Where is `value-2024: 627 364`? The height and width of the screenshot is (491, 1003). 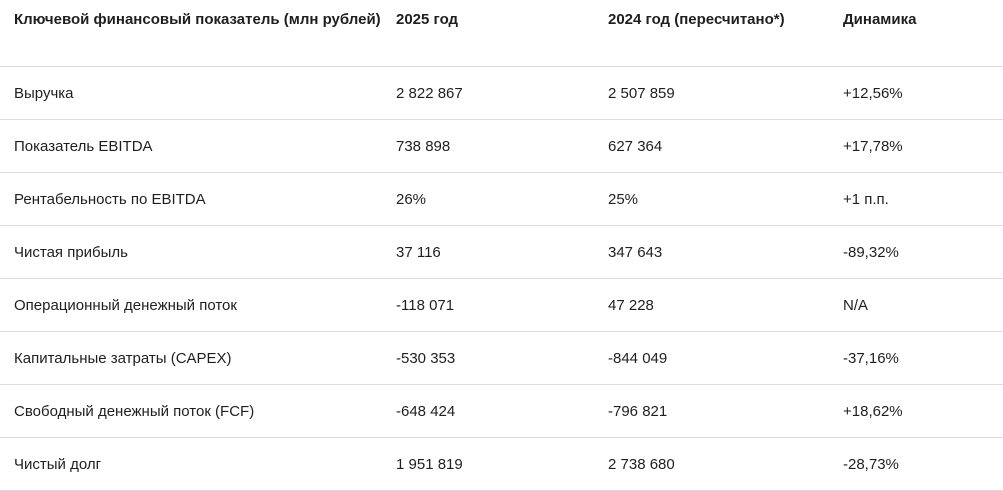
value-2024: 627 364 is located at coordinates (725, 146).